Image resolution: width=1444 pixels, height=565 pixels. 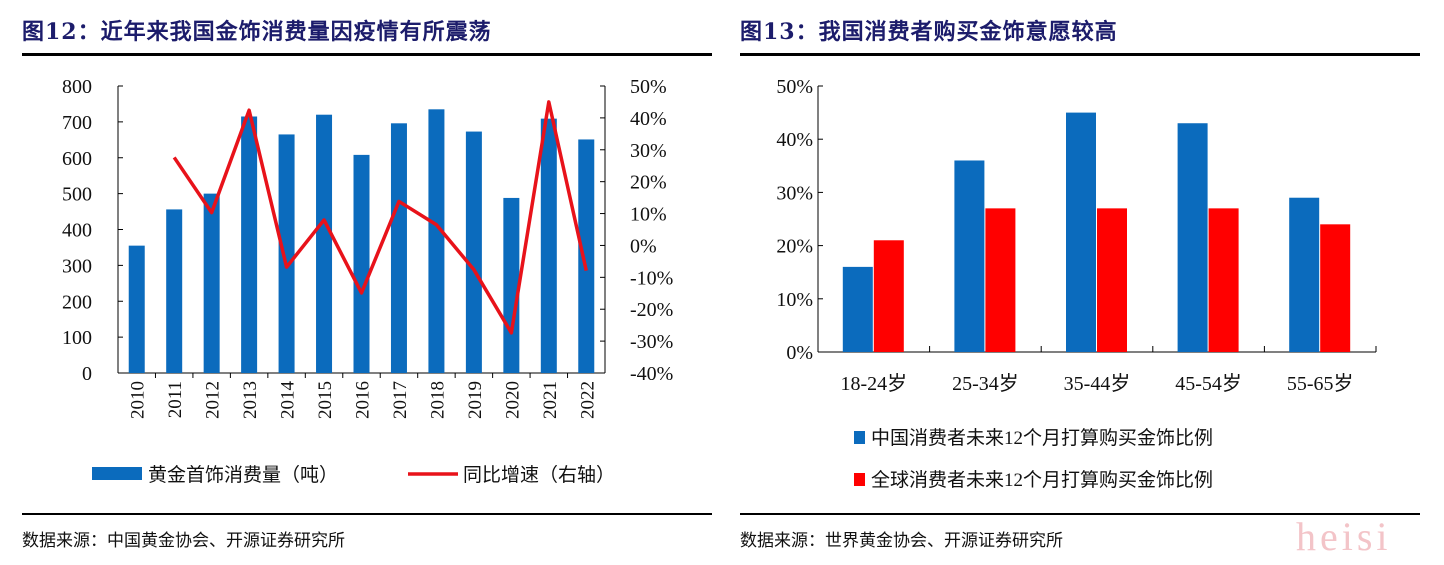 What do you see at coordinates (651, 310) in the screenshot?
I see `y2-tick-label: -20%` at bounding box center [651, 310].